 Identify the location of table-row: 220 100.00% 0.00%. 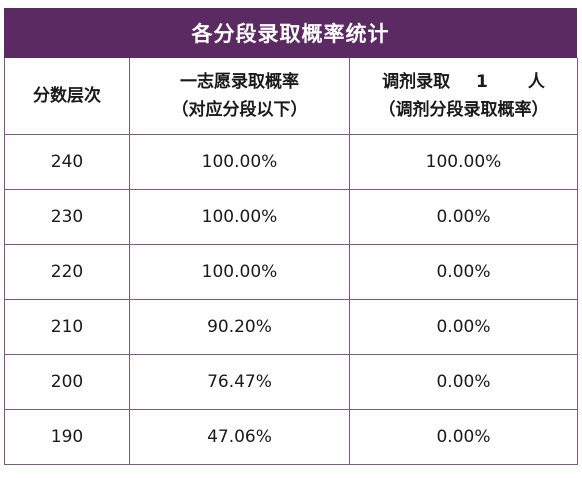
(291, 272).